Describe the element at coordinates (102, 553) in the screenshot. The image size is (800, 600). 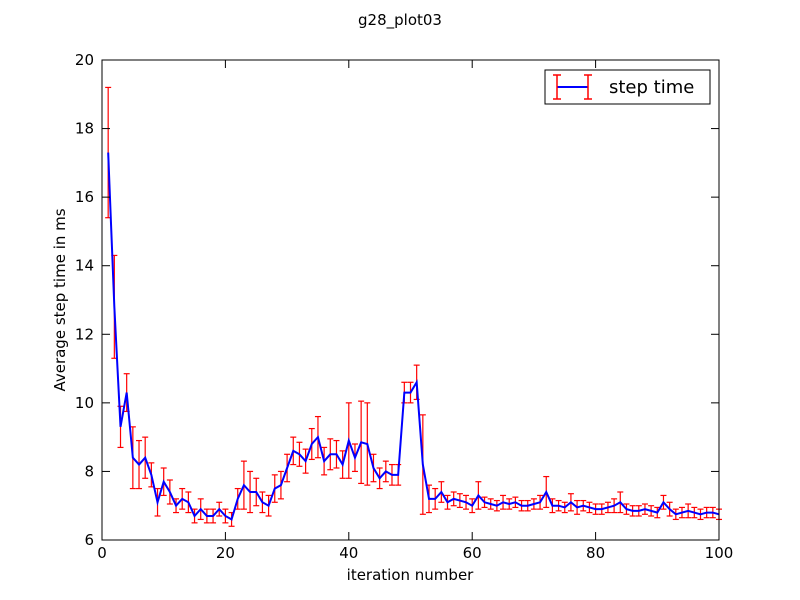
I see `x-tick-label: 0` at that location.